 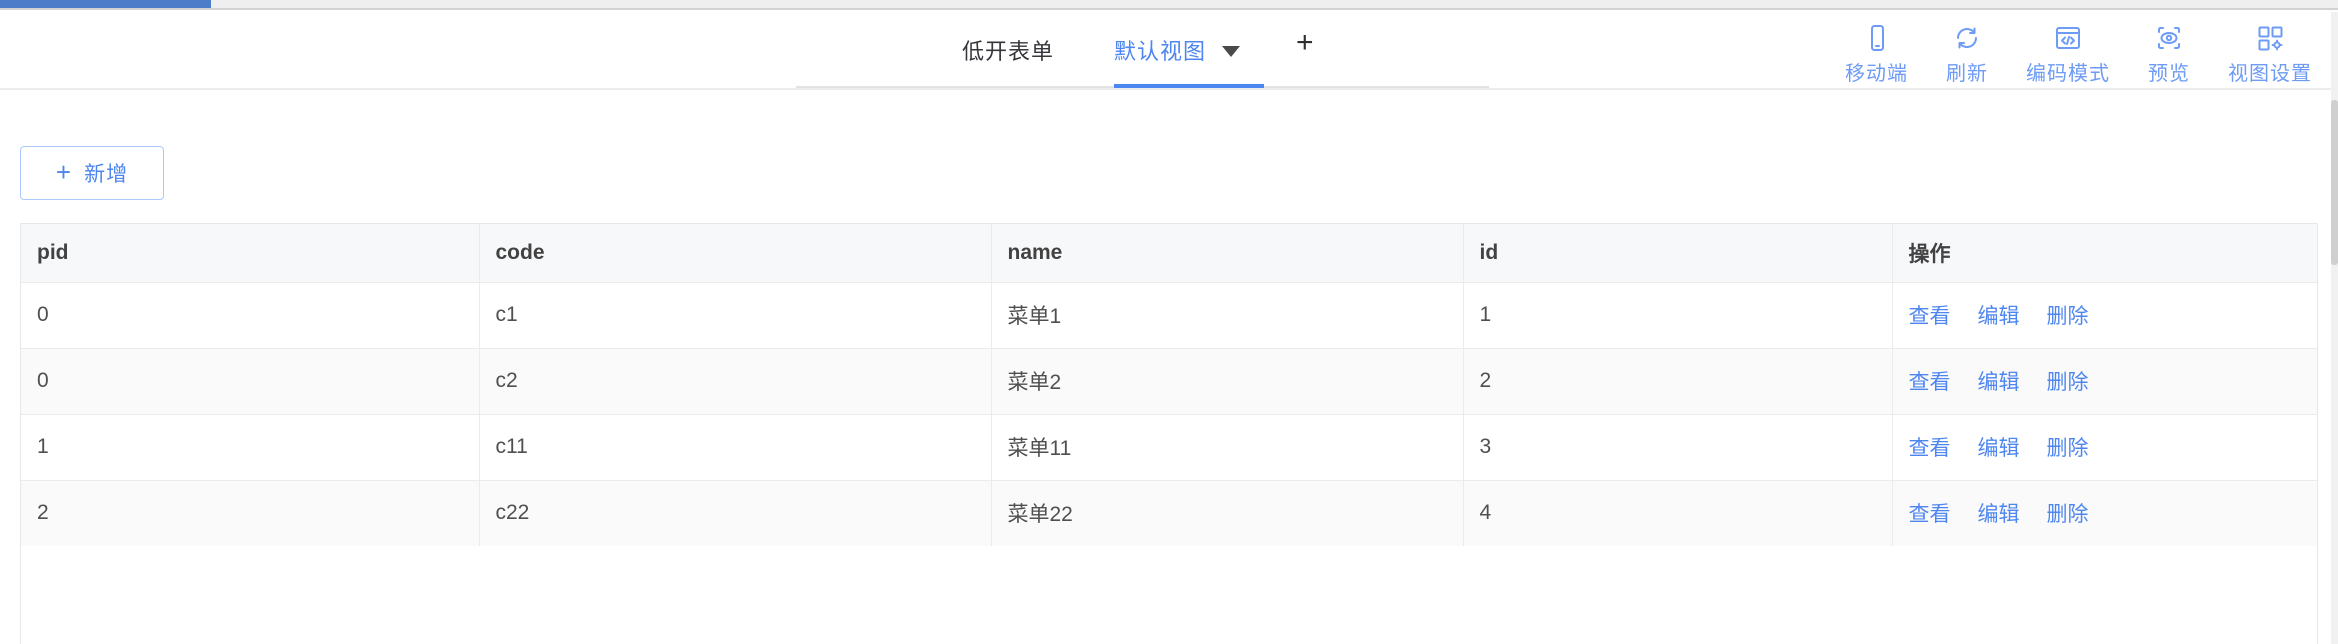 I want to click on toolbar-item-label: 刷新, so click(x=1967, y=74).